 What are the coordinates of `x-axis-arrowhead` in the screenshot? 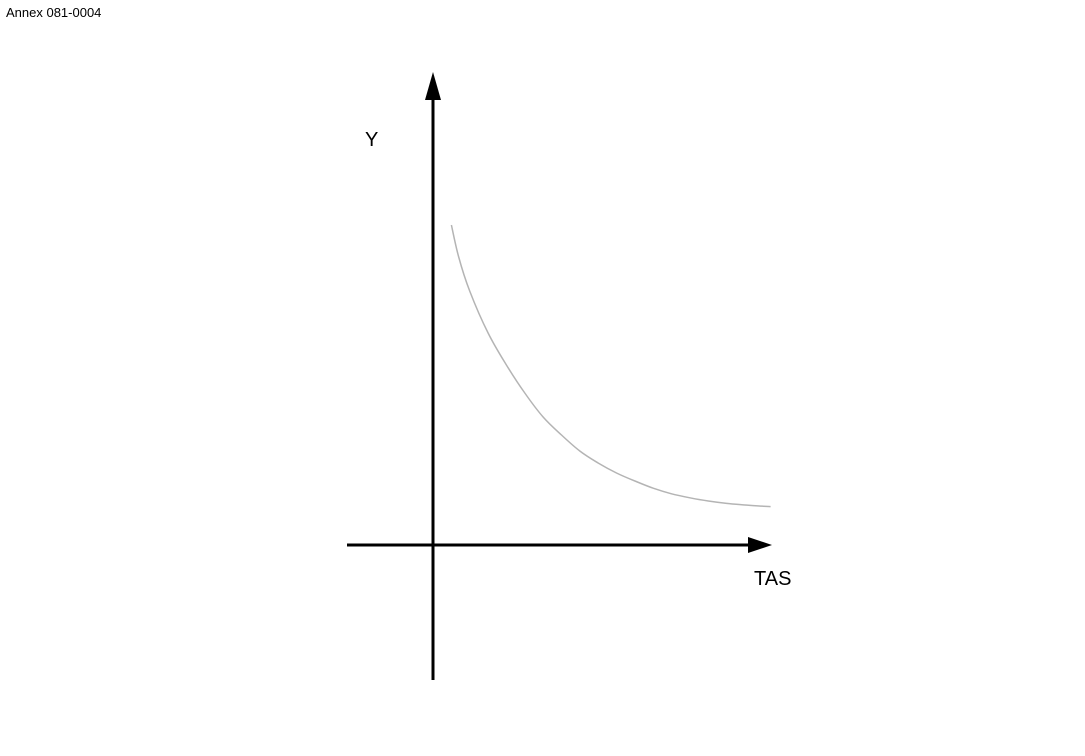 It's located at (760, 545).